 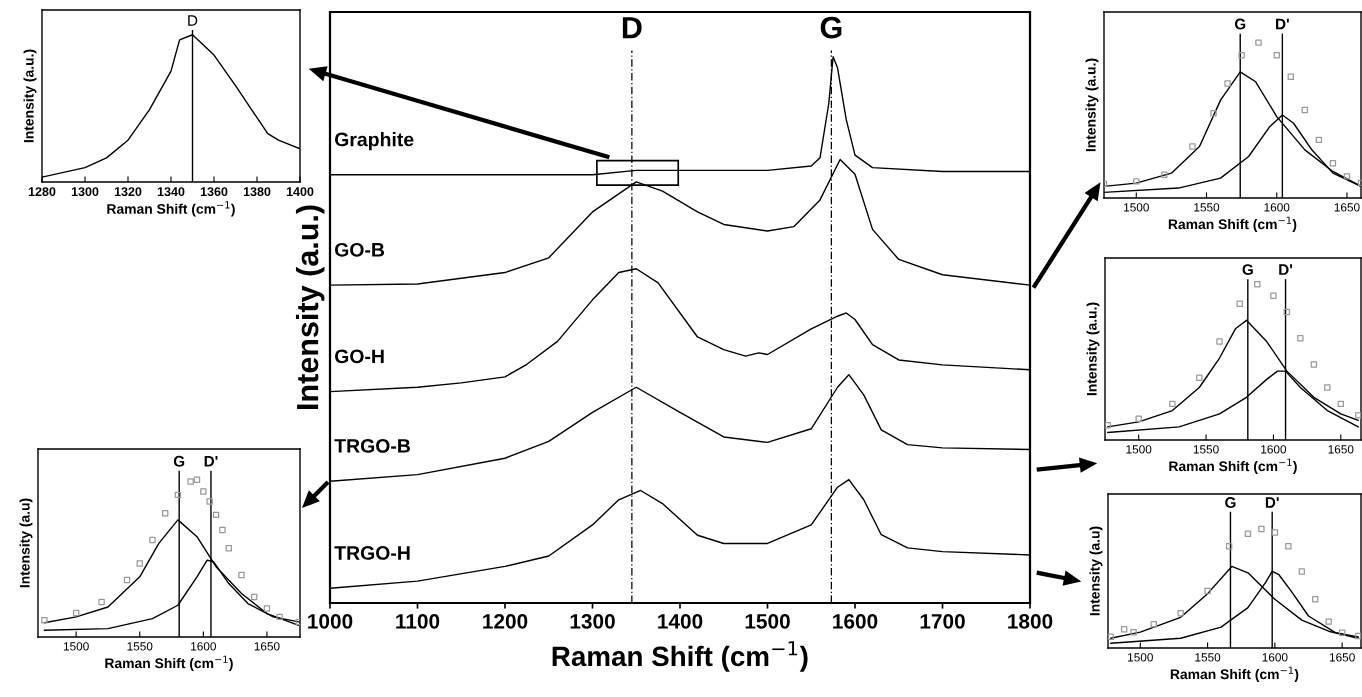 What do you see at coordinates (942, 621) in the screenshot?
I see `x-tick-label: 1700` at bounding box center [942, 621].